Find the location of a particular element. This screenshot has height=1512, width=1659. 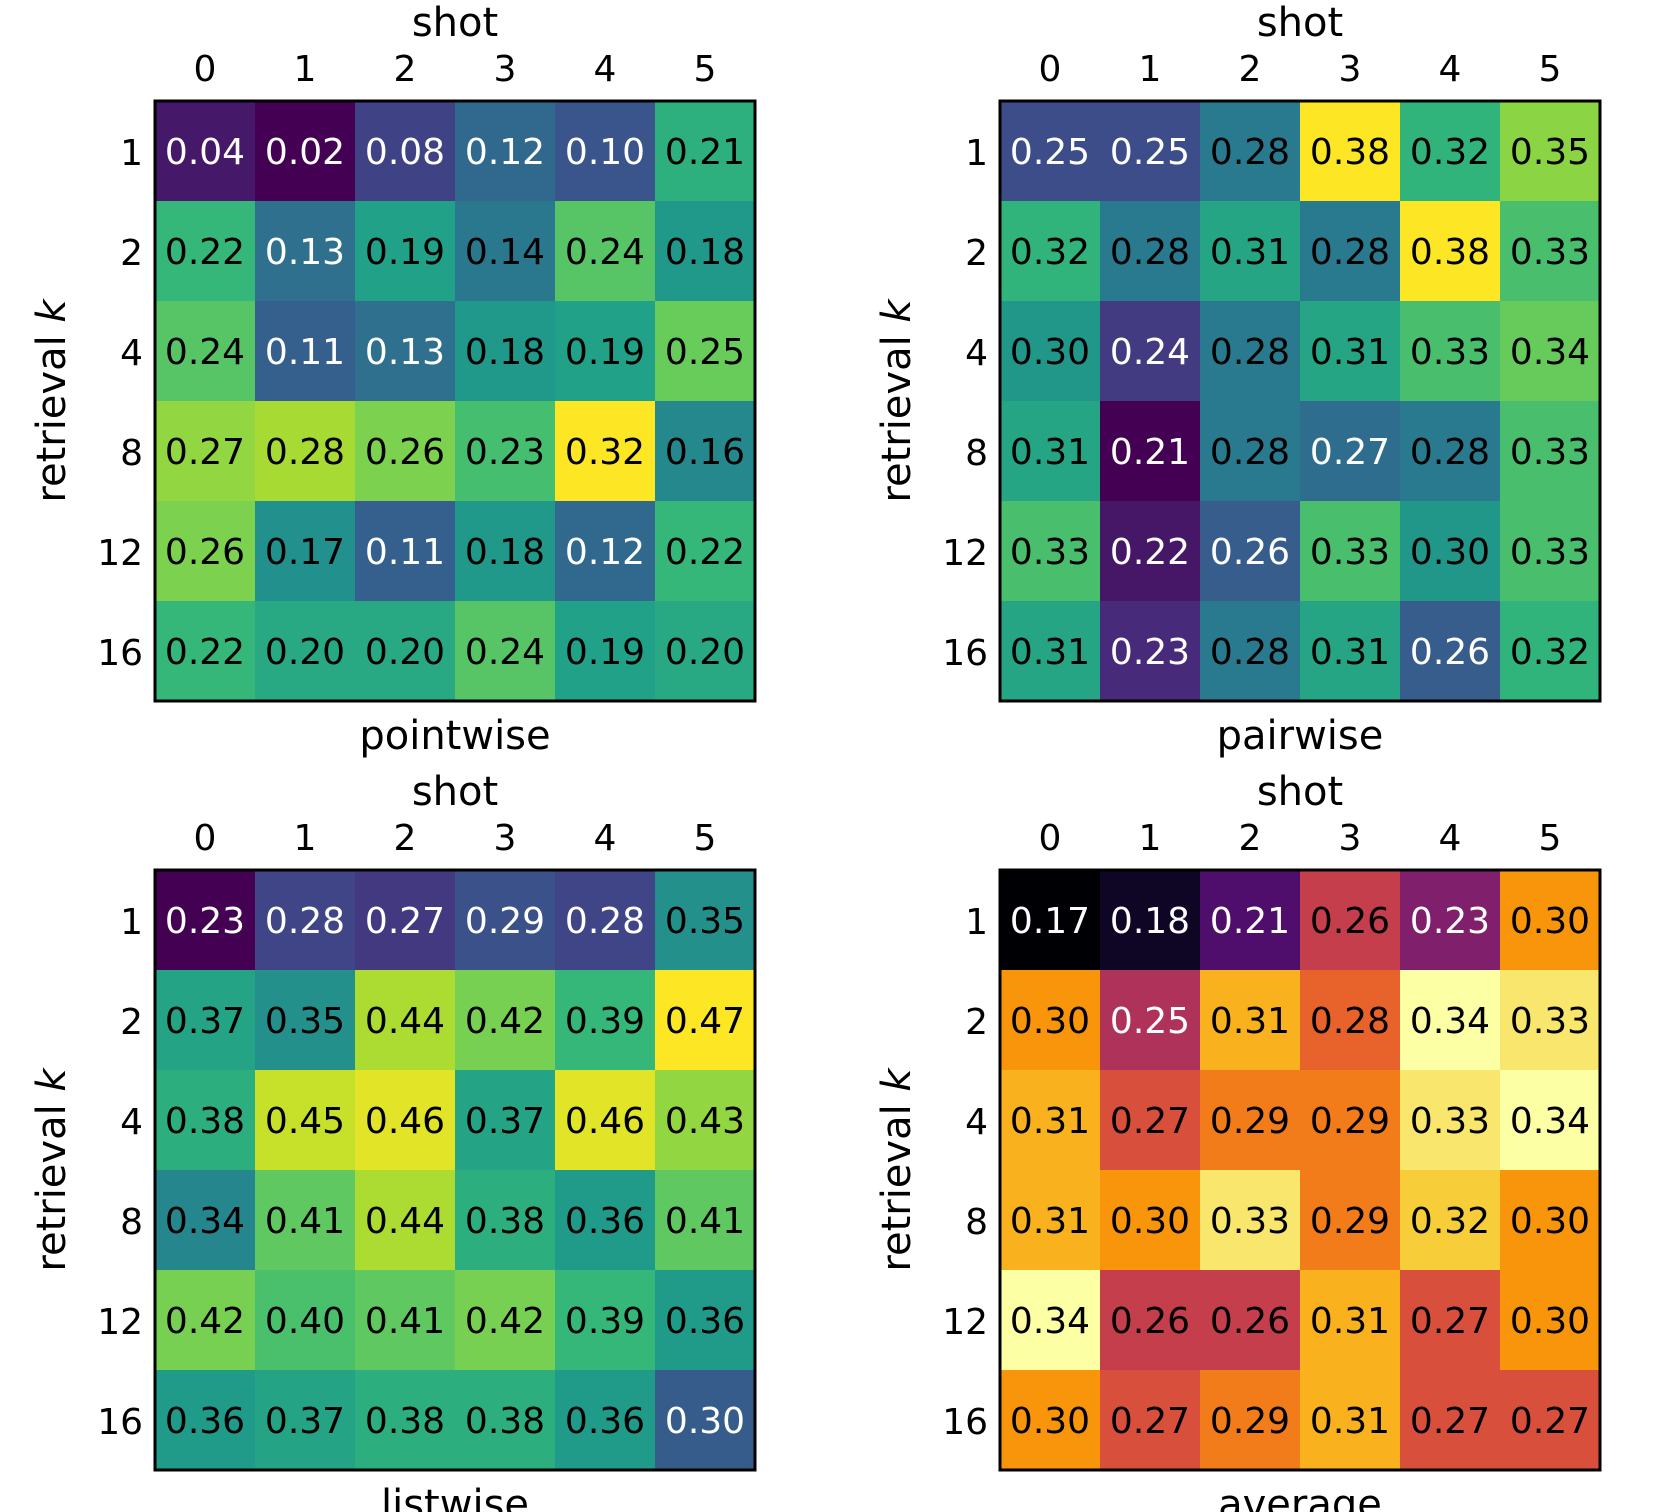

cell-value-label: 0.30 is located at coordinates (1550, 1221).